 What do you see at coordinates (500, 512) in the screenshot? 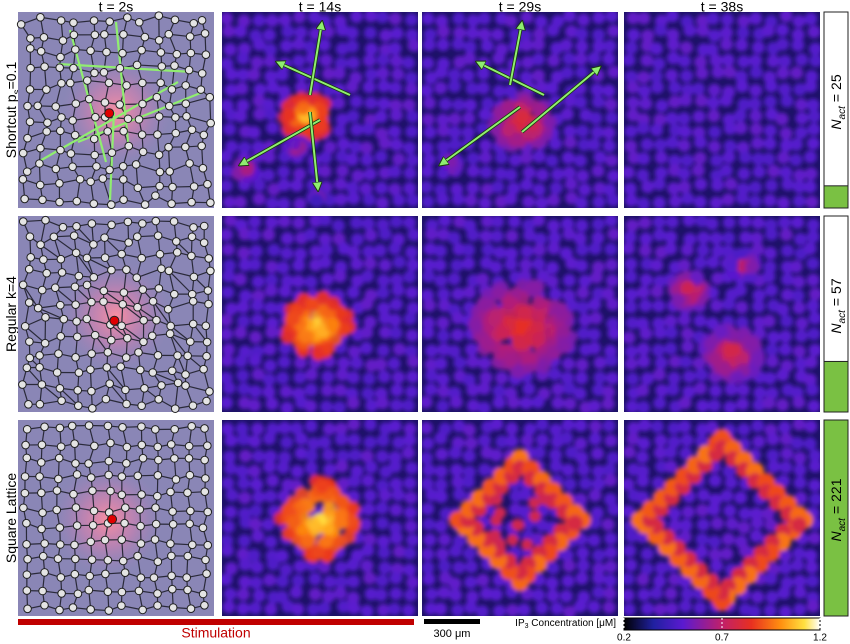
I see `wave-cell` at bounding box center [500, 512].